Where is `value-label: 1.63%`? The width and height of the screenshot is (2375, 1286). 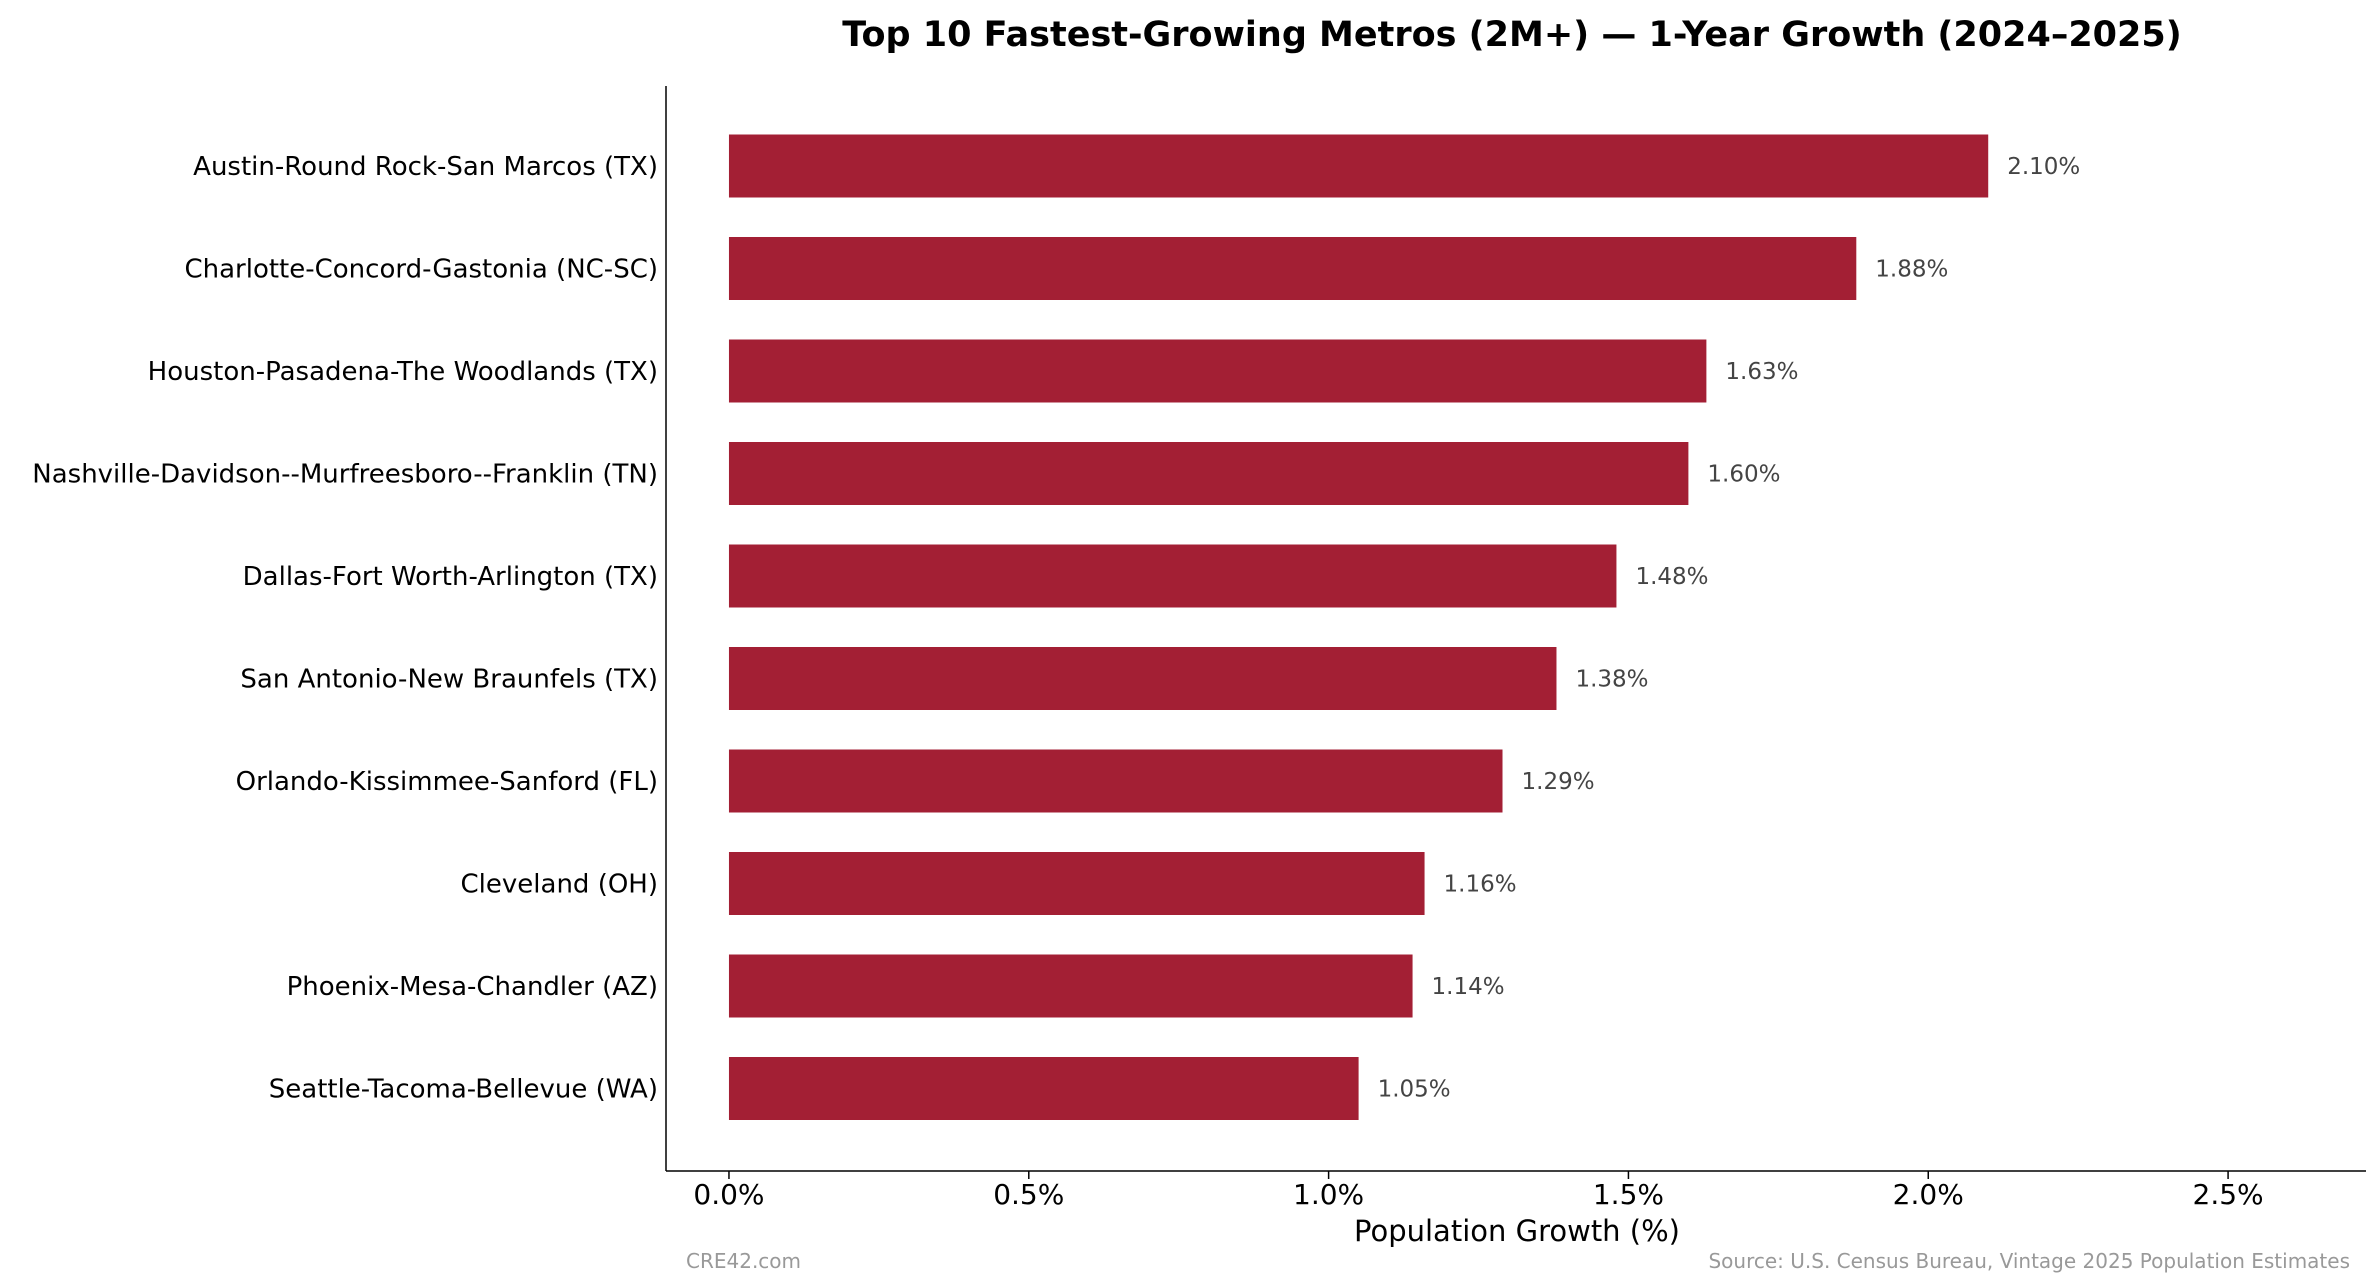 value-label: 1.63% is located at coordinates (1761, 372).